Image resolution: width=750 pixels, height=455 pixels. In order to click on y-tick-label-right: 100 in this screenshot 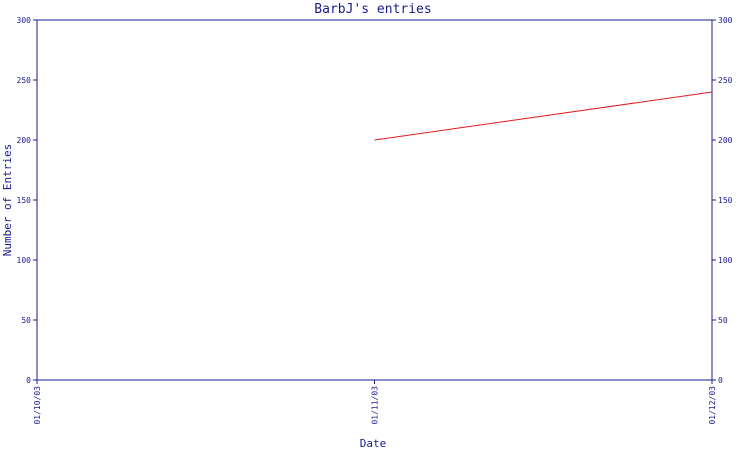, I will do `click(725, 260)`.